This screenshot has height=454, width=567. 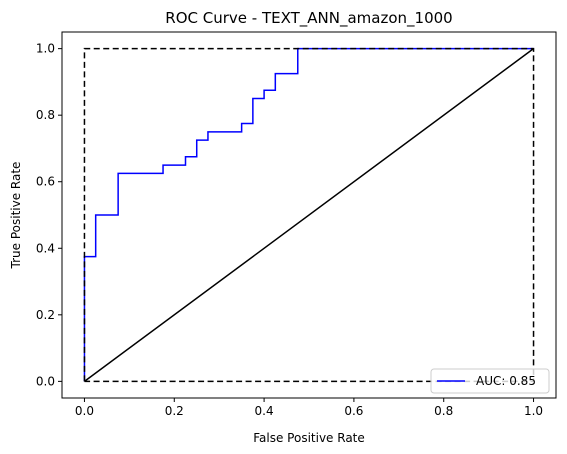 I want to click on x-axis-ticks: 0.0 0.2 0.4 0.6 0.8 1.0, so click(x=309, y=408).